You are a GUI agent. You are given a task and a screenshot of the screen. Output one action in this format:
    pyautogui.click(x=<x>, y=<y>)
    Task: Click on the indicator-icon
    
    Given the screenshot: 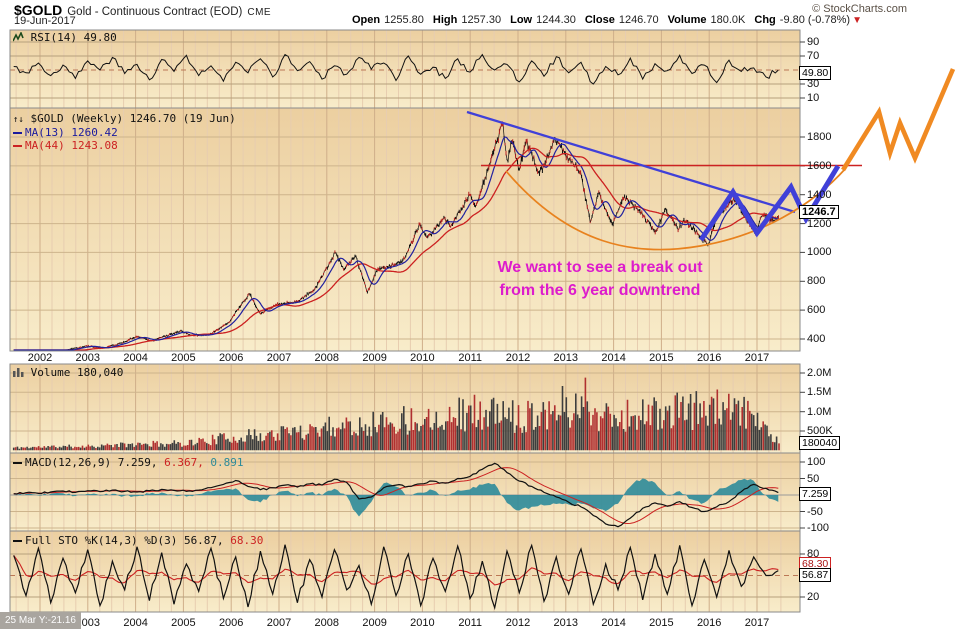 What is the action you would take?
    pyautogui.click(x=18, y=36)
    